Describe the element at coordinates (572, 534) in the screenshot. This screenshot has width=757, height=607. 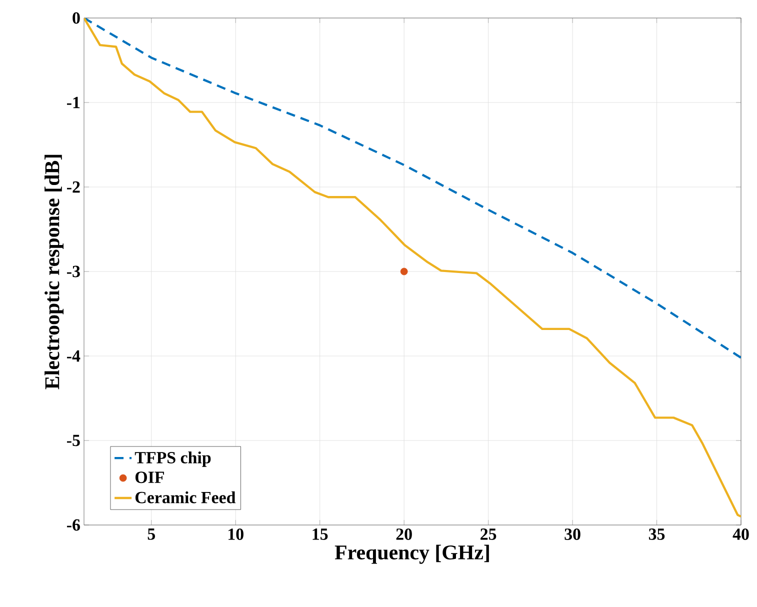
I see `x-tick-label: 30` at that location.